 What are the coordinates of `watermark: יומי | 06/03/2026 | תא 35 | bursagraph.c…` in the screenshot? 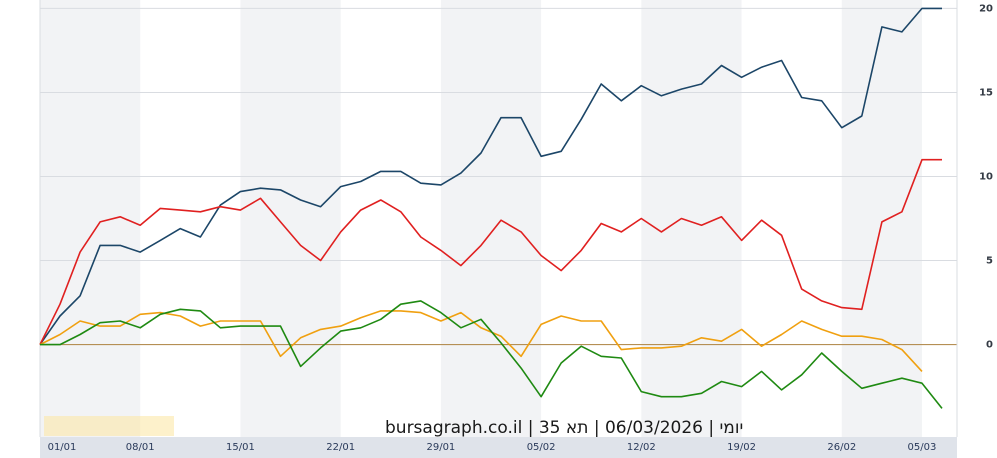 It's located at (393, 427).